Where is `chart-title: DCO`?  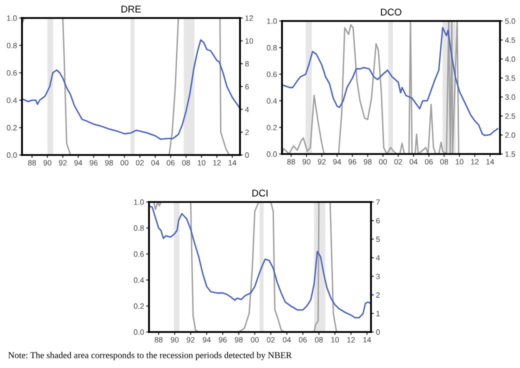 chart-title: DCO is located at coordinates (391, 12).